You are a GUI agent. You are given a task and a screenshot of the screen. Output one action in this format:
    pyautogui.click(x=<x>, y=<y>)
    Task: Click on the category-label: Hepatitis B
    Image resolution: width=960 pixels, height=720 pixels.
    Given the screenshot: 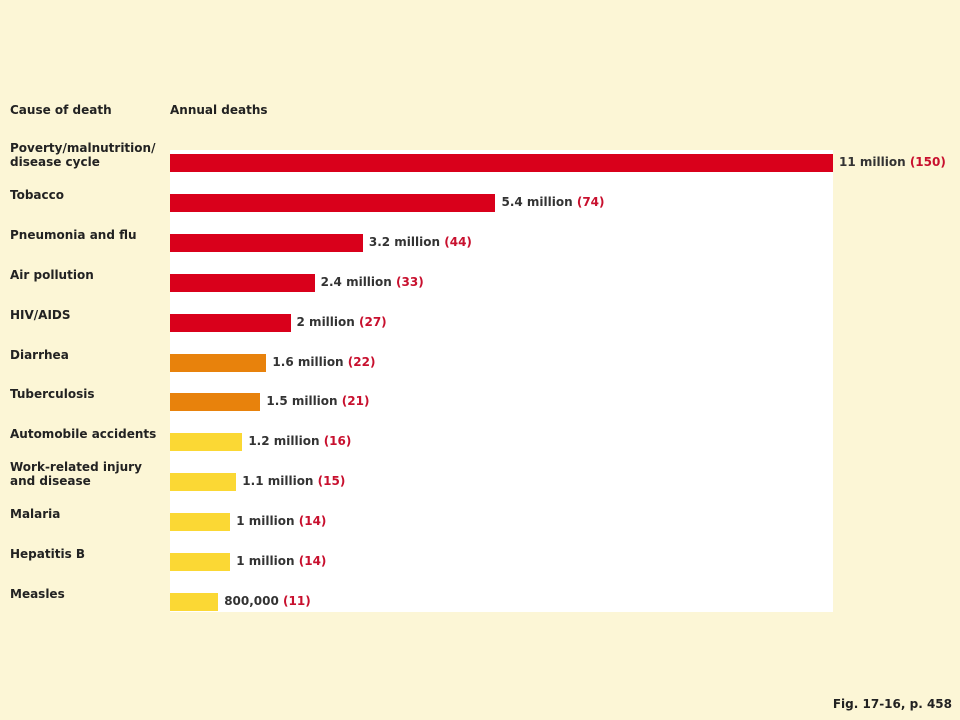 What is the action you would take?
    pyautogui.click(x=48, y=554)
    